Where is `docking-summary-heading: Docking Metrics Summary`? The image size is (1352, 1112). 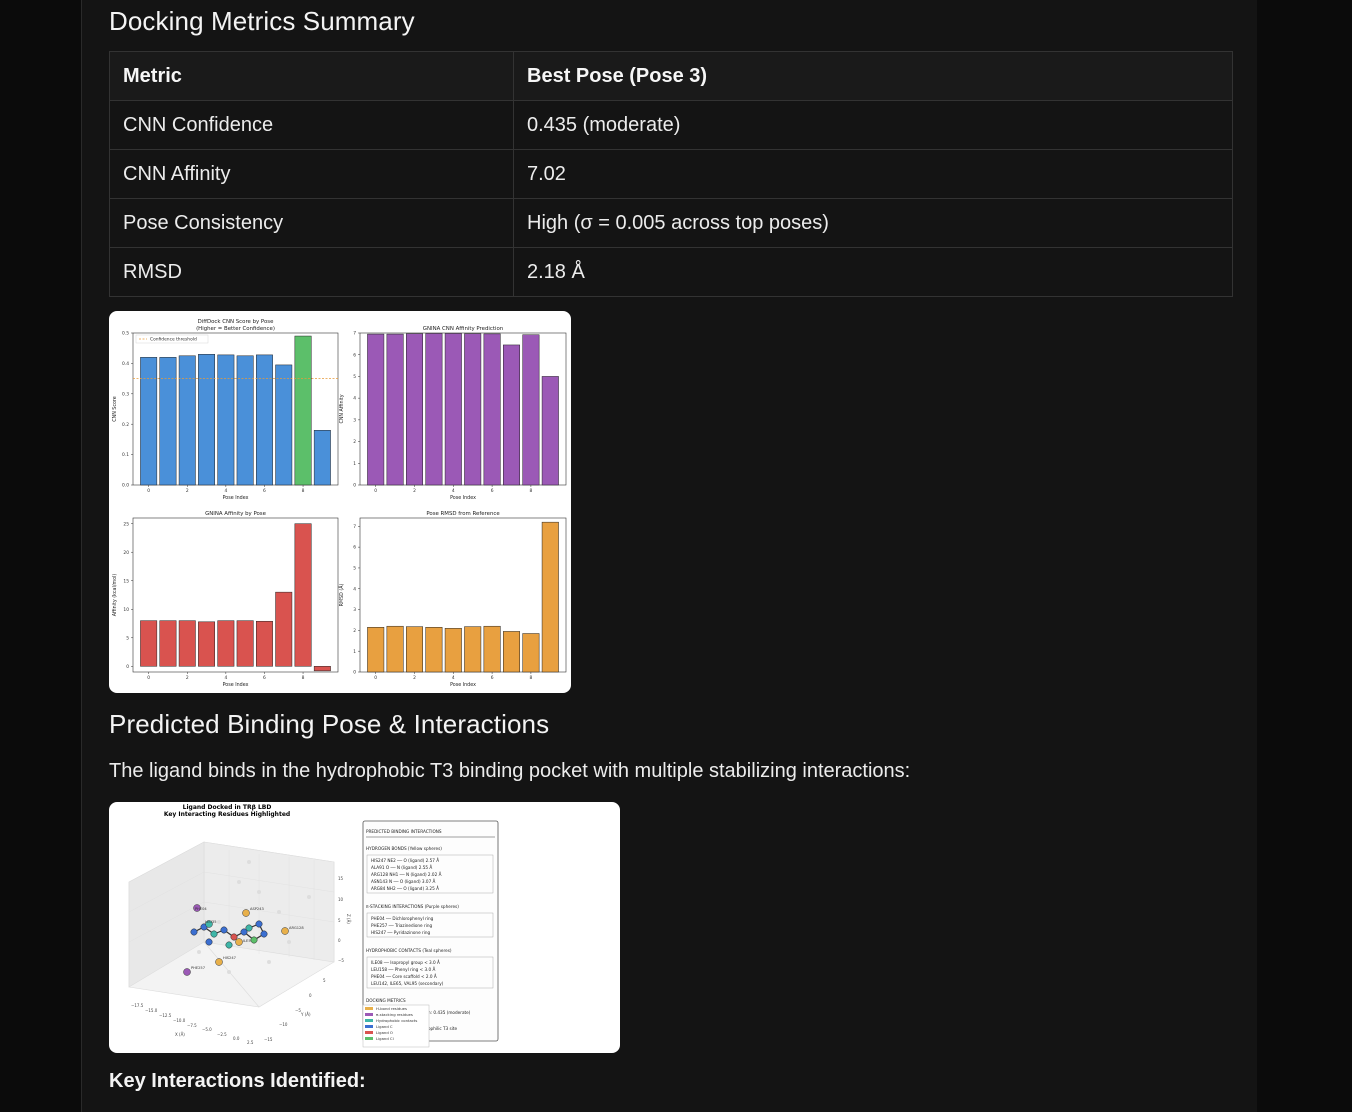
docking-summary-heading: Docking Metrics Summary is located at coordinates (262, 21).